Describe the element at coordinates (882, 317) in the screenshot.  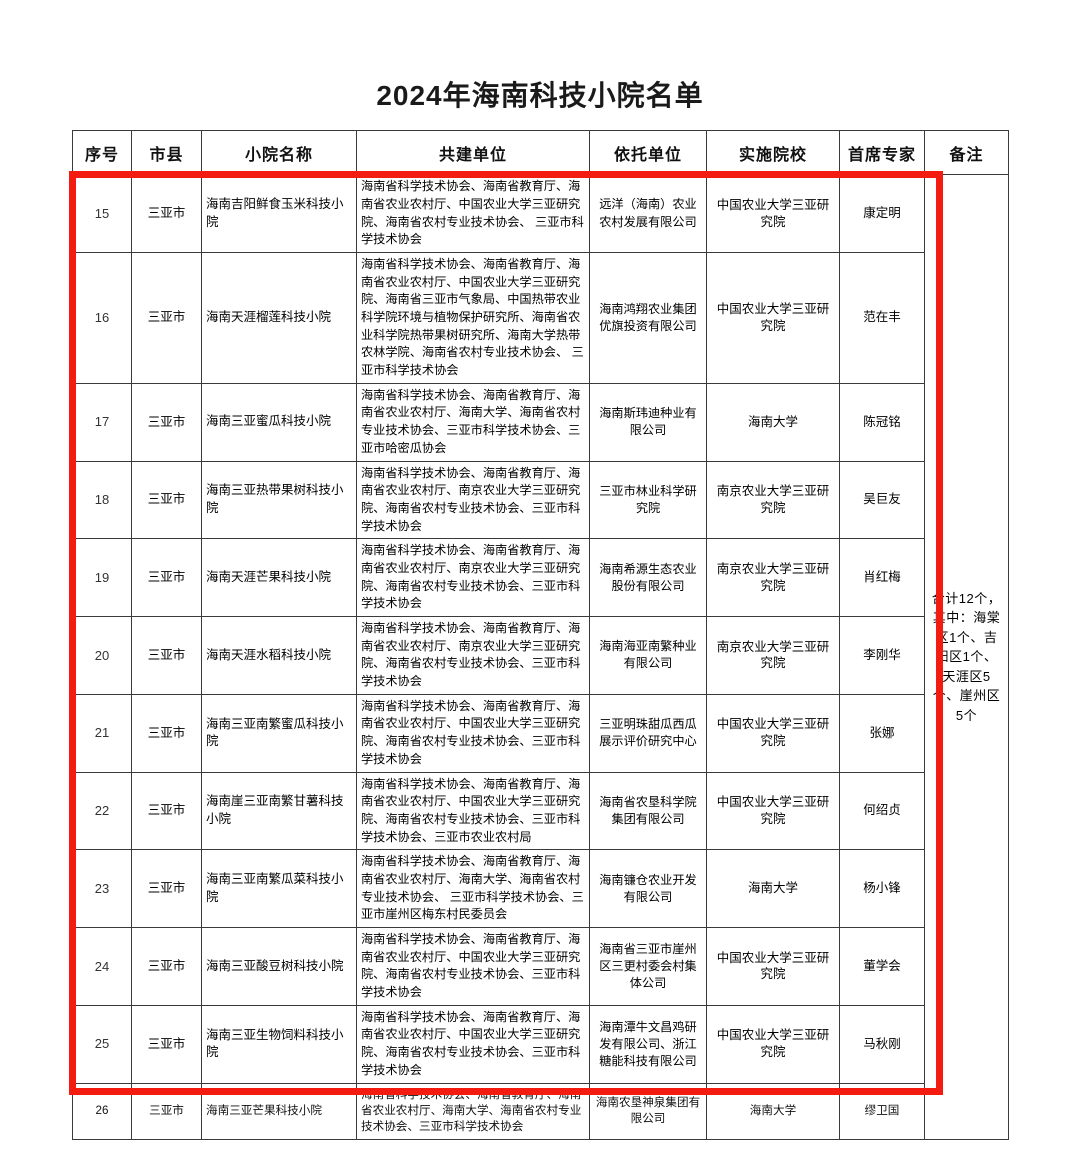
I see `cell-chief-expert: 范在丰` at that location.